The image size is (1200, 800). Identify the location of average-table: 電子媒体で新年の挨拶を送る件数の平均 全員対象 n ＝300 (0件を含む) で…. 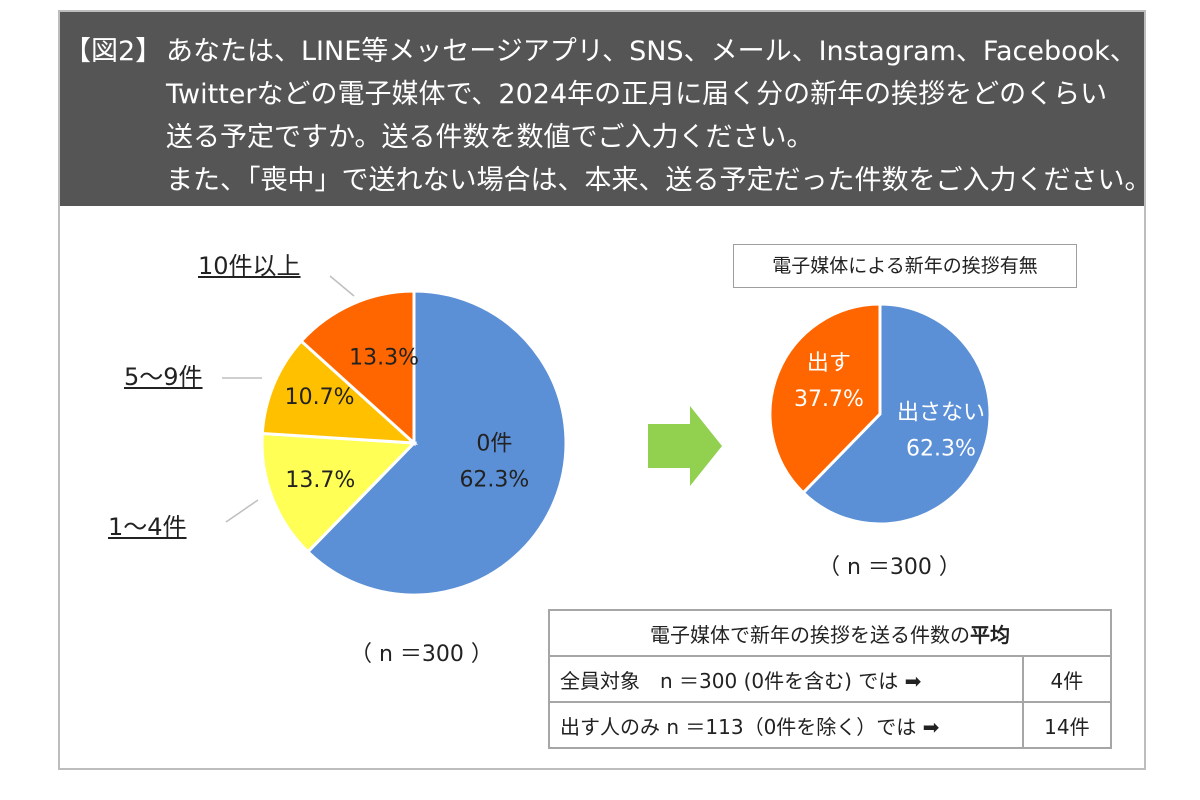
(830, 679).